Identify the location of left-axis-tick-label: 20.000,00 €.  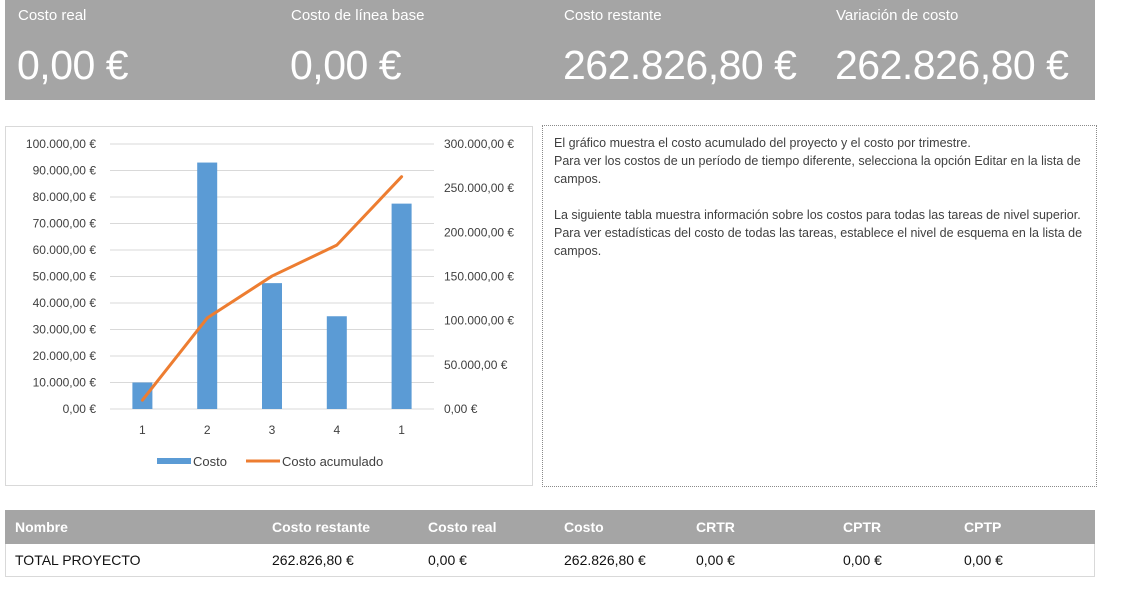
(65, 356).